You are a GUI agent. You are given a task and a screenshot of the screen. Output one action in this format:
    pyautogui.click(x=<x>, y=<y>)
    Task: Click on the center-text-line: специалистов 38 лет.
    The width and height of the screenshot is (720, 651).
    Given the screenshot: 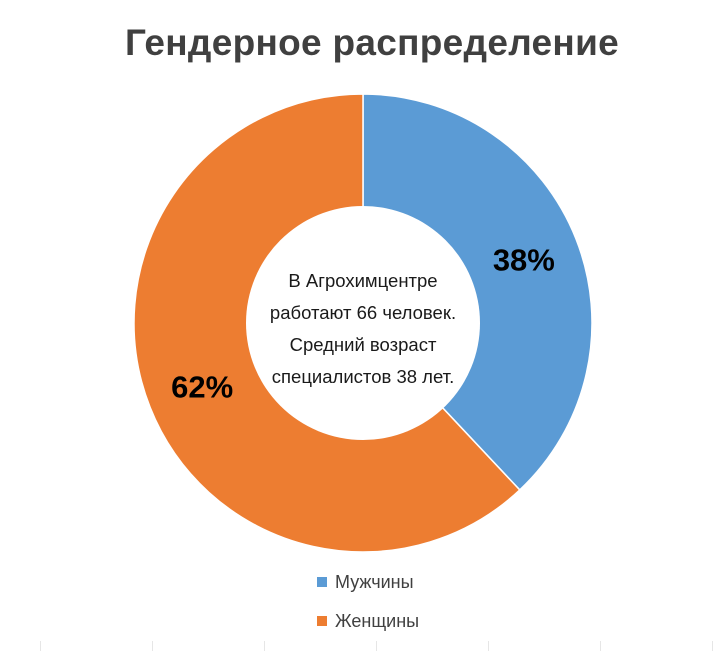 What is the action you would take?
    pyautogui.click(x=363, y=376)
    